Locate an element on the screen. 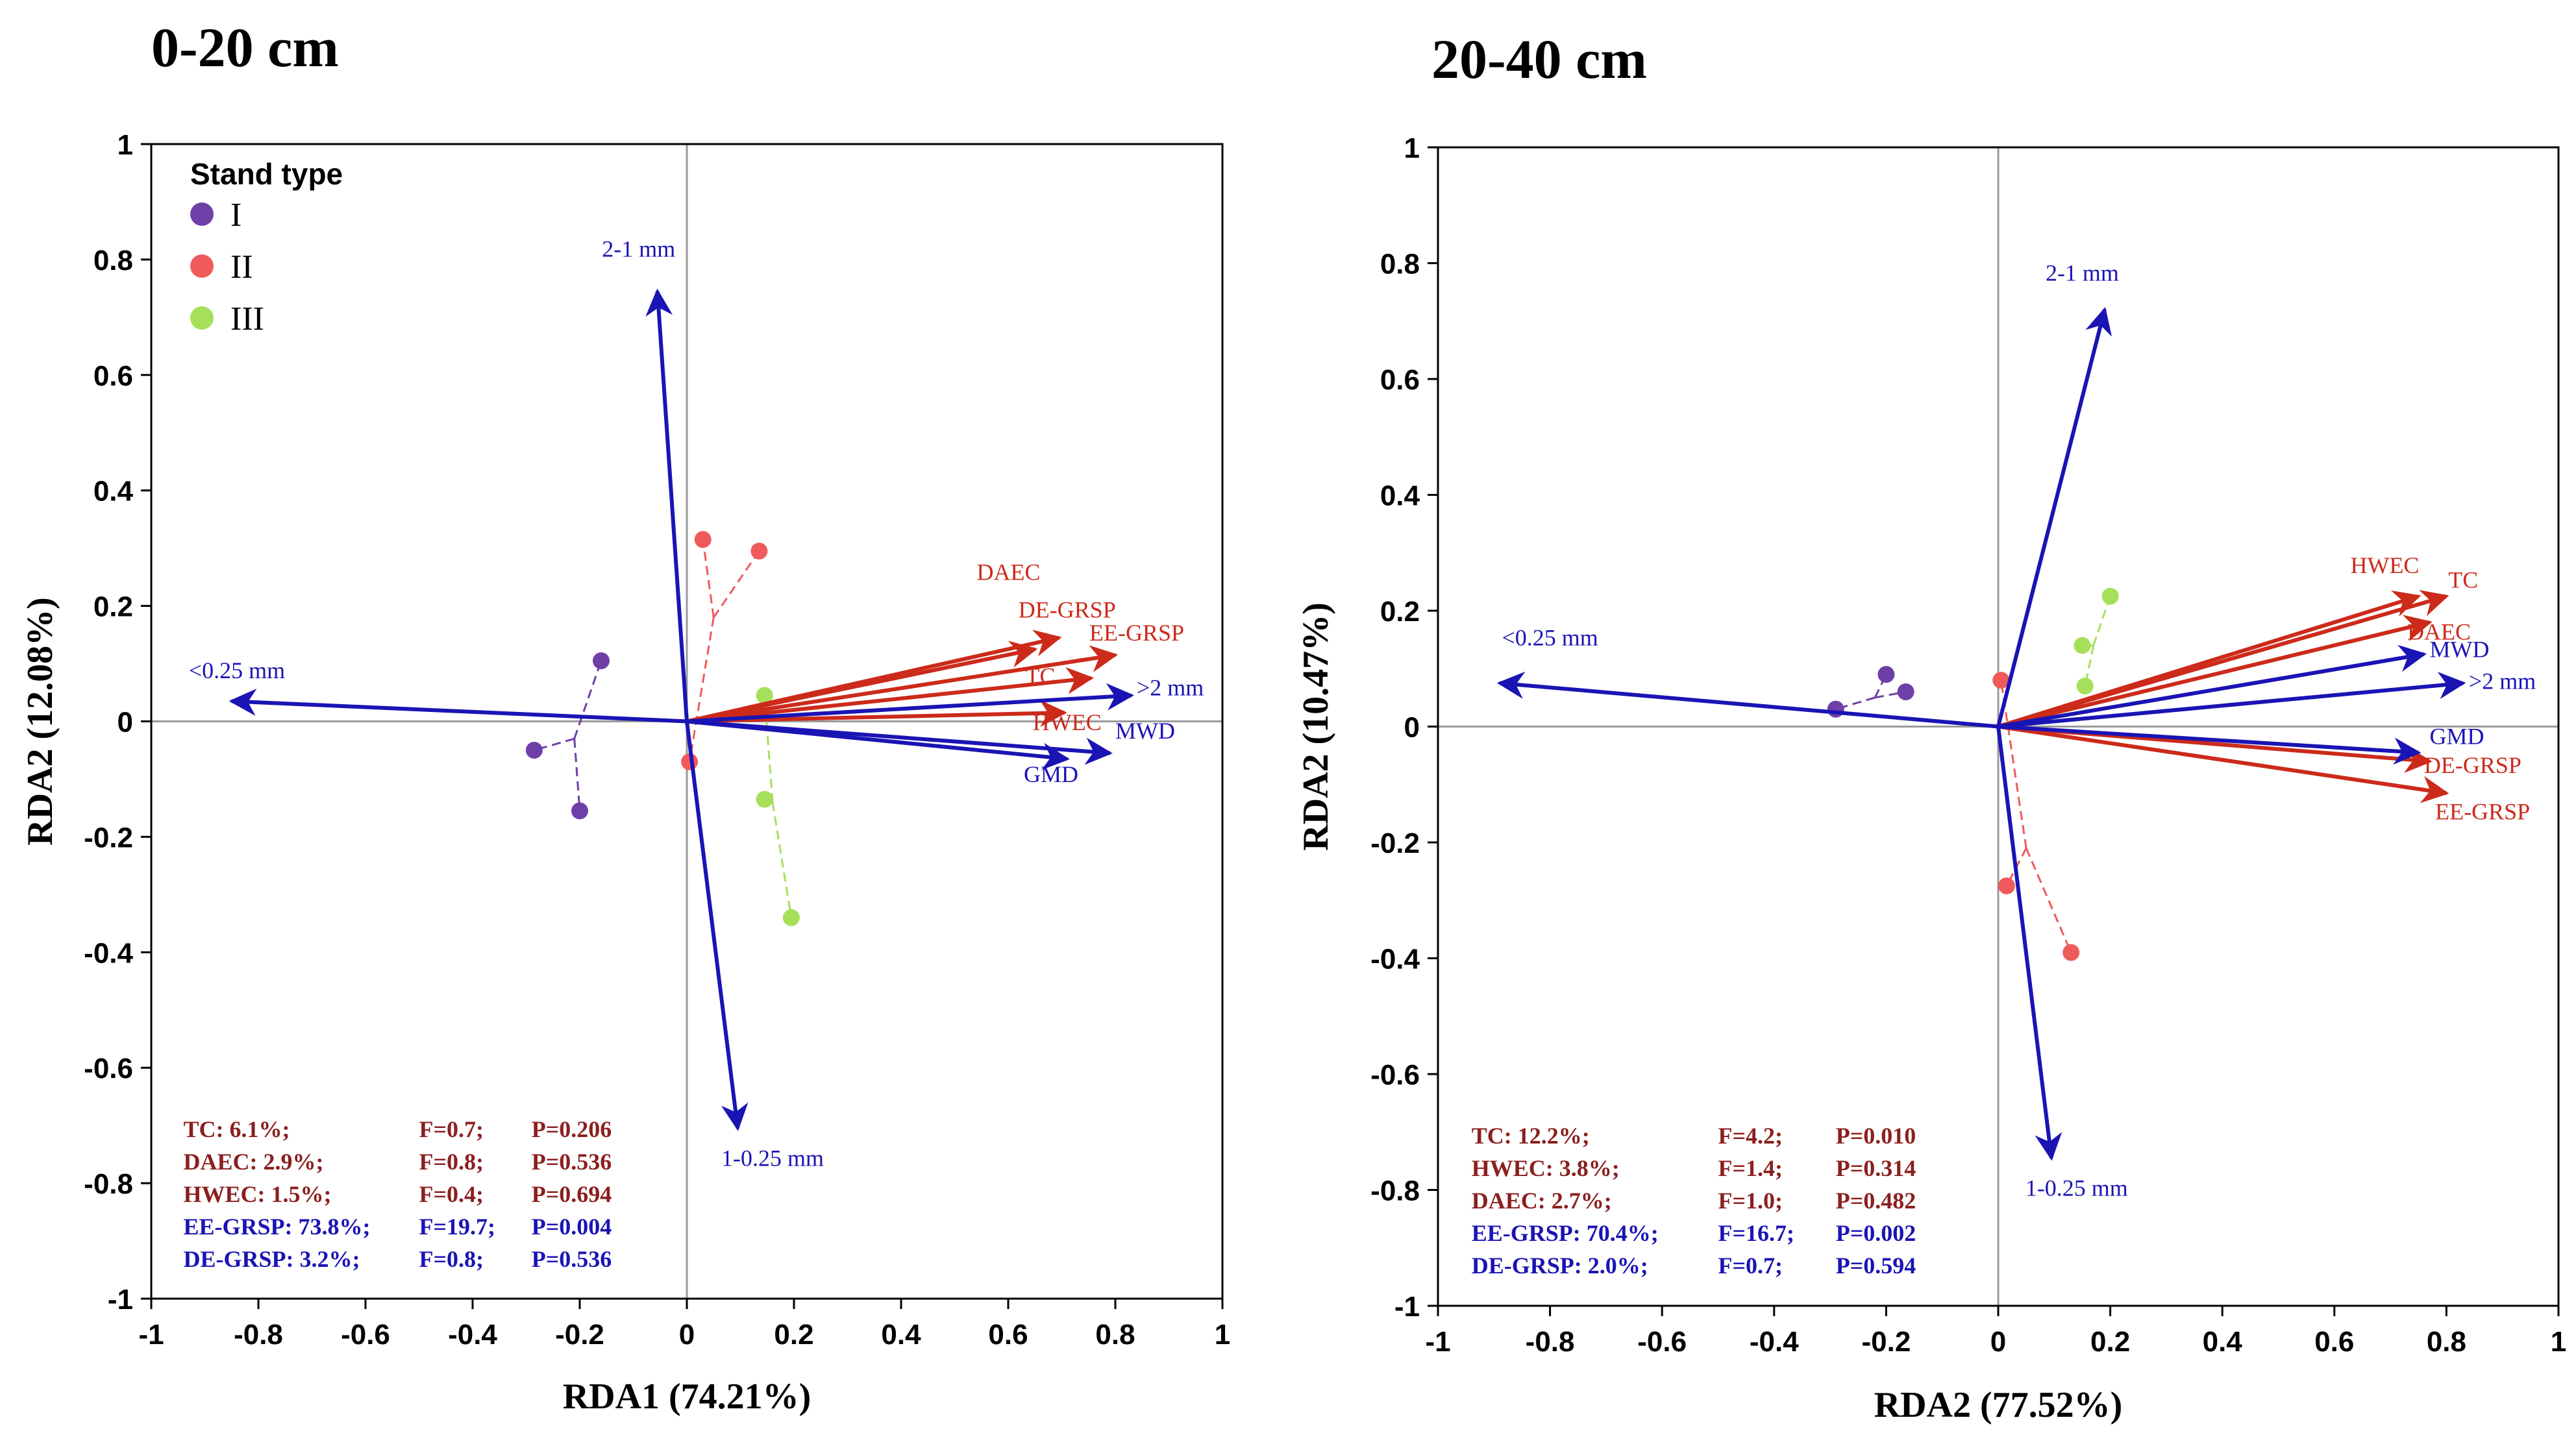 The width and height of the screenshot is (2576, 1433). arrow-lt-0-25-mm is located at coordinates (1747, 700).